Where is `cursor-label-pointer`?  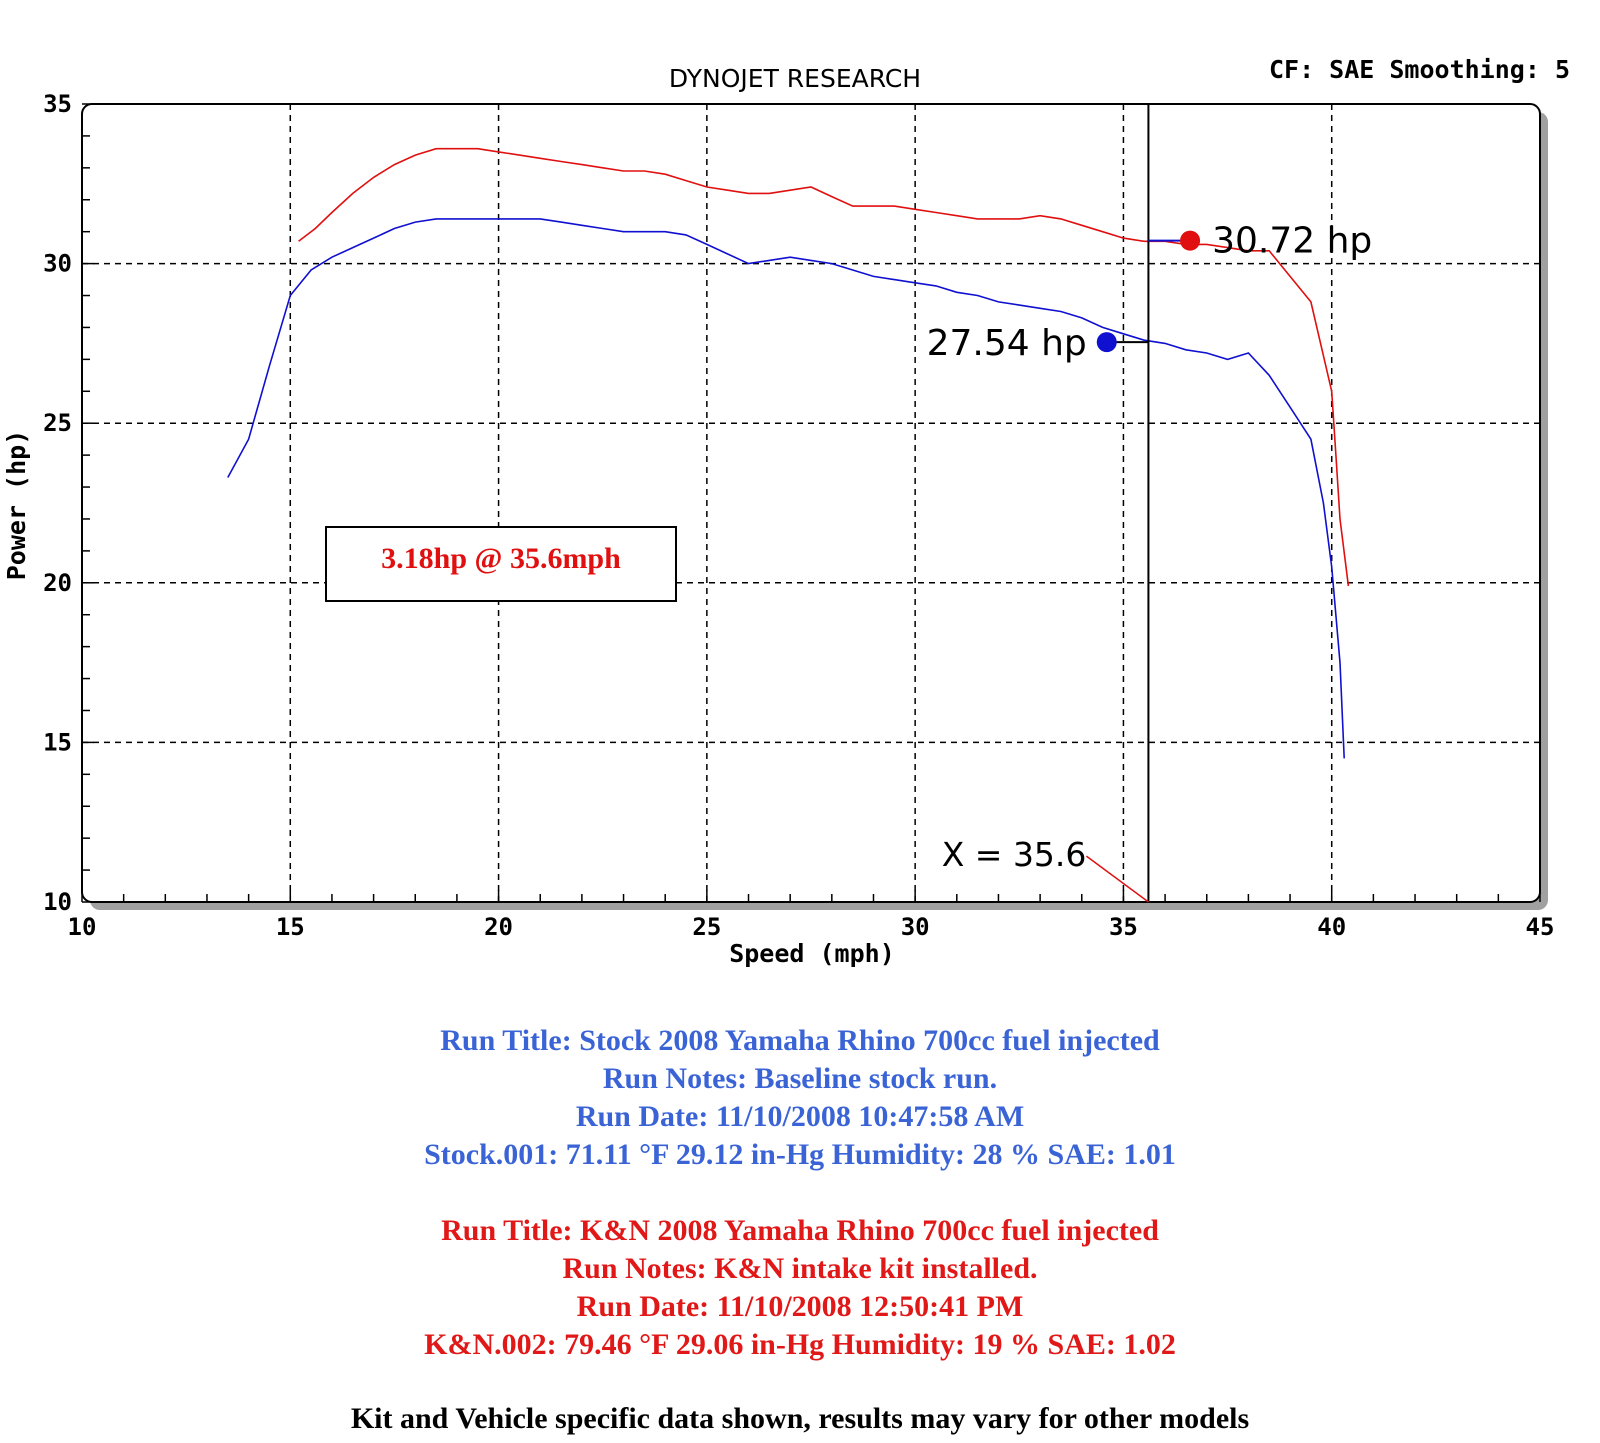 cursor-label-pointer is located at coordinates (1117, 879).